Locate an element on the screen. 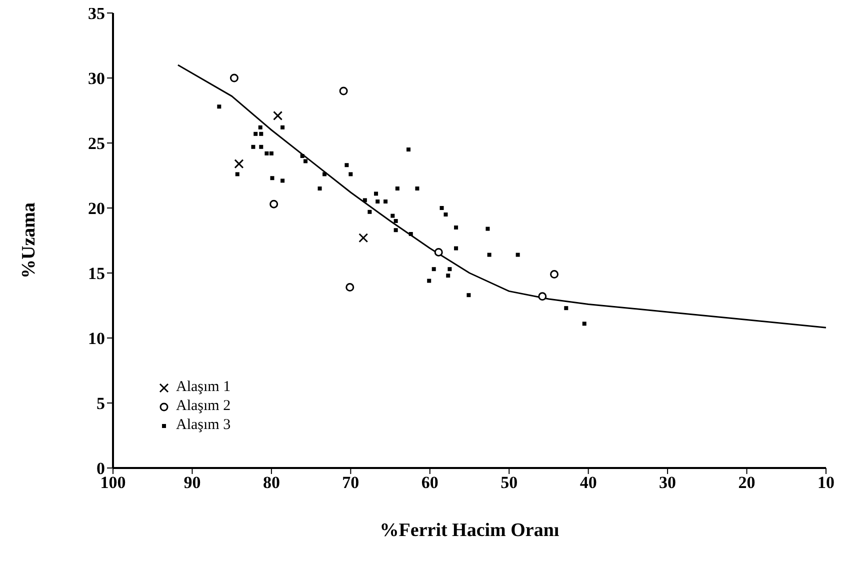 This screenshot has height=565, width=848. x-tick-label: 20 is located at coordinates (747, 482).